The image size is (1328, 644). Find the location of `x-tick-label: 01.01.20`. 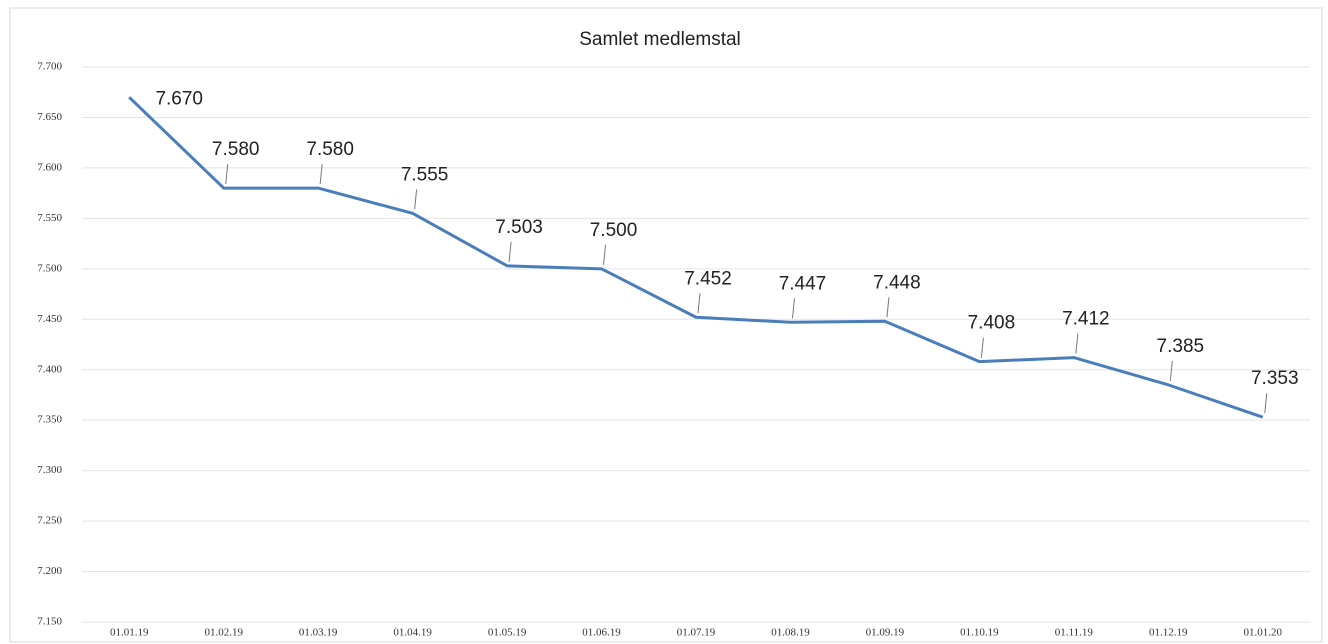

x-tick-label: 01.01.20 is located at coordinates (1263, 633).